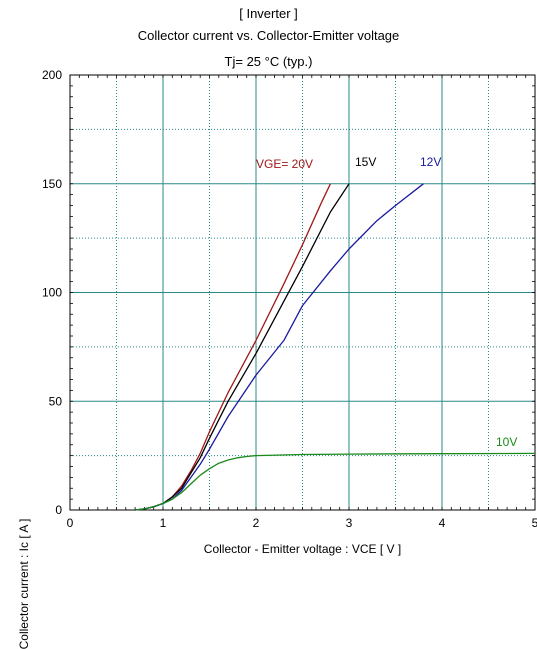 The image size is (537, 649). I want to click on y-tick-label: 100, so click(52, 293).